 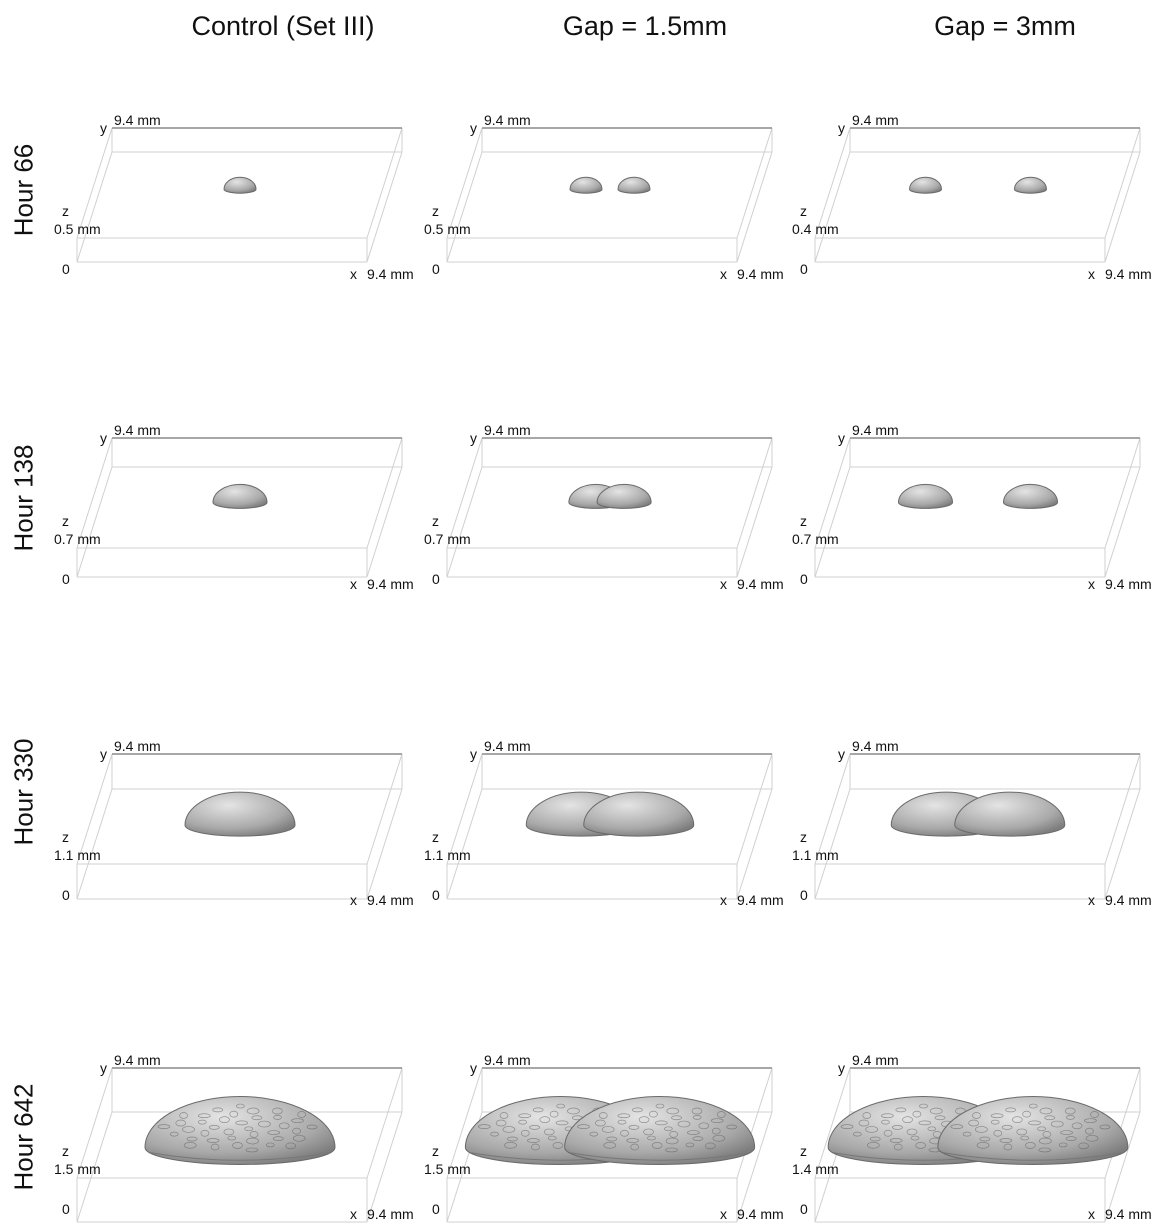 What do you see at coordinates (283, 26) in the screenshot?
I see `column-header-control: Control (Set III)` at bounding box center [283, 26].